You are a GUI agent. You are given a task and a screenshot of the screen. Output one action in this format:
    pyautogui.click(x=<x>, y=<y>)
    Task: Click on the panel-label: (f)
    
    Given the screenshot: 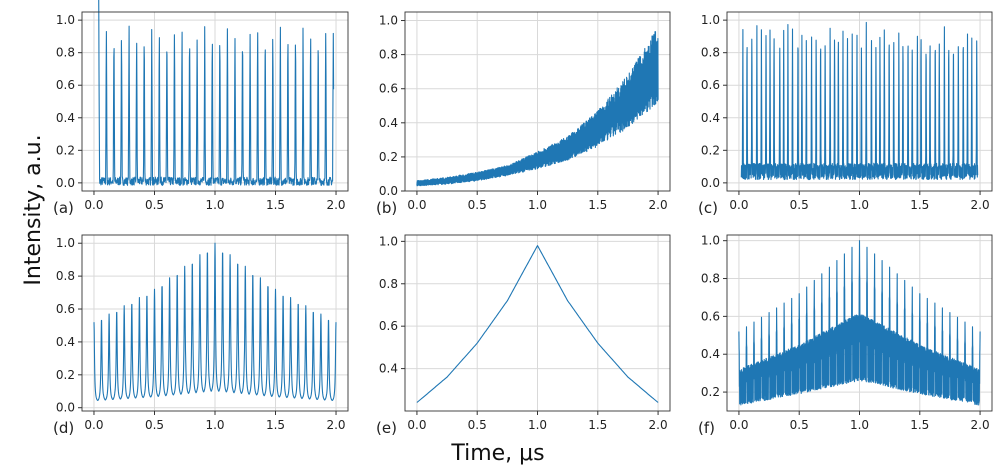 What is the action you would take?
    pyautogui.click(x=706, y=428)
    